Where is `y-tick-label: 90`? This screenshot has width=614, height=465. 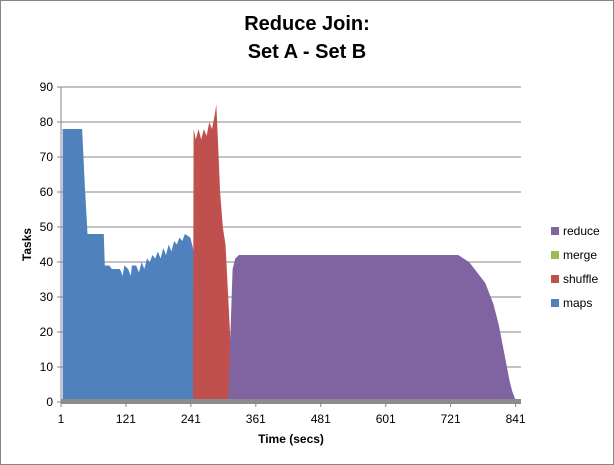 y-tick-label: 90 is located at coordinates (47, 87).